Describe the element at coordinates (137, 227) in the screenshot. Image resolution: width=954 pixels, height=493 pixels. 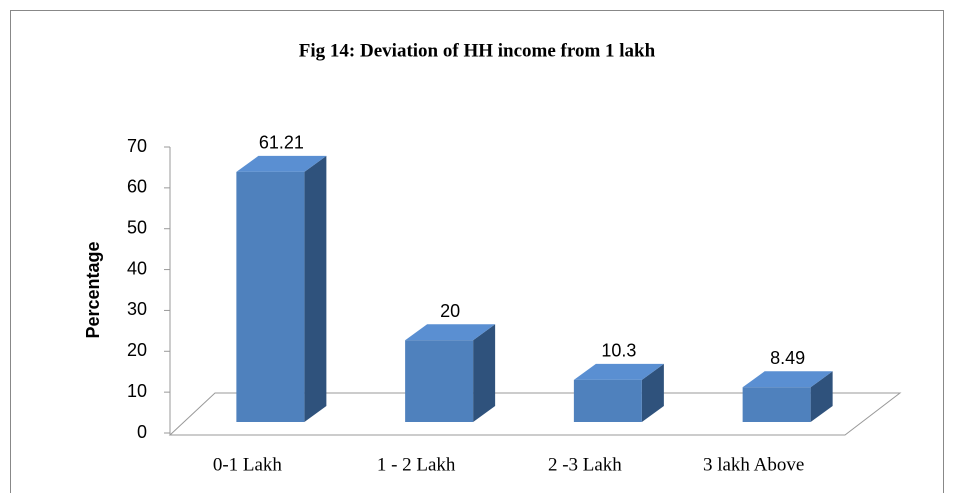
I see `y-tick-label: 50` at that location.